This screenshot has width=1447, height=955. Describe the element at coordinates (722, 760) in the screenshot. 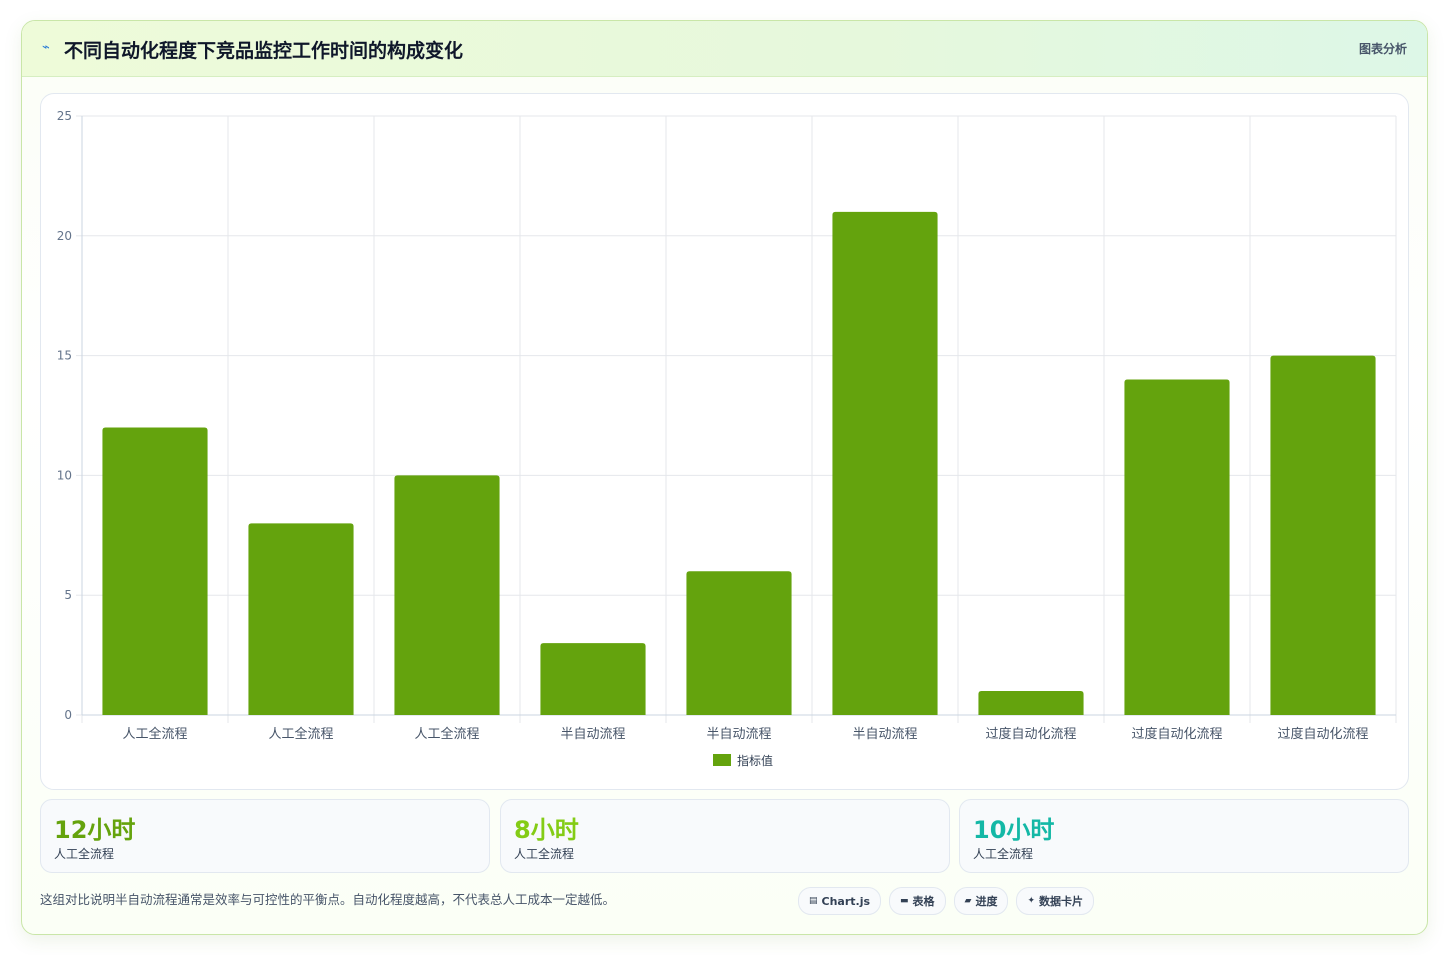

I see `legend-swatch` at that location.